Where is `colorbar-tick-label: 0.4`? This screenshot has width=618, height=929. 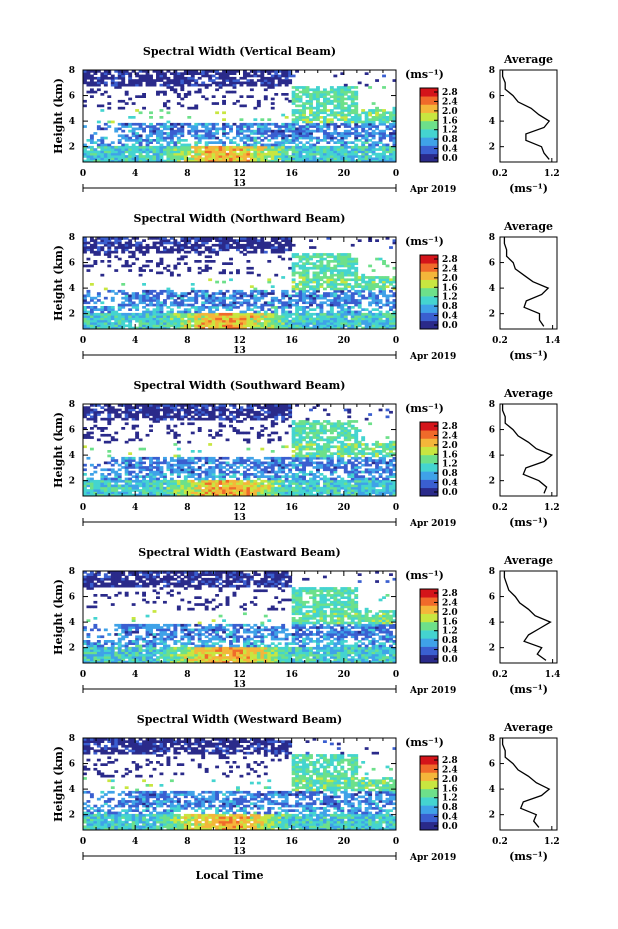
colorbar-tick-label: 0.4 is located at coordinates (450, 150).